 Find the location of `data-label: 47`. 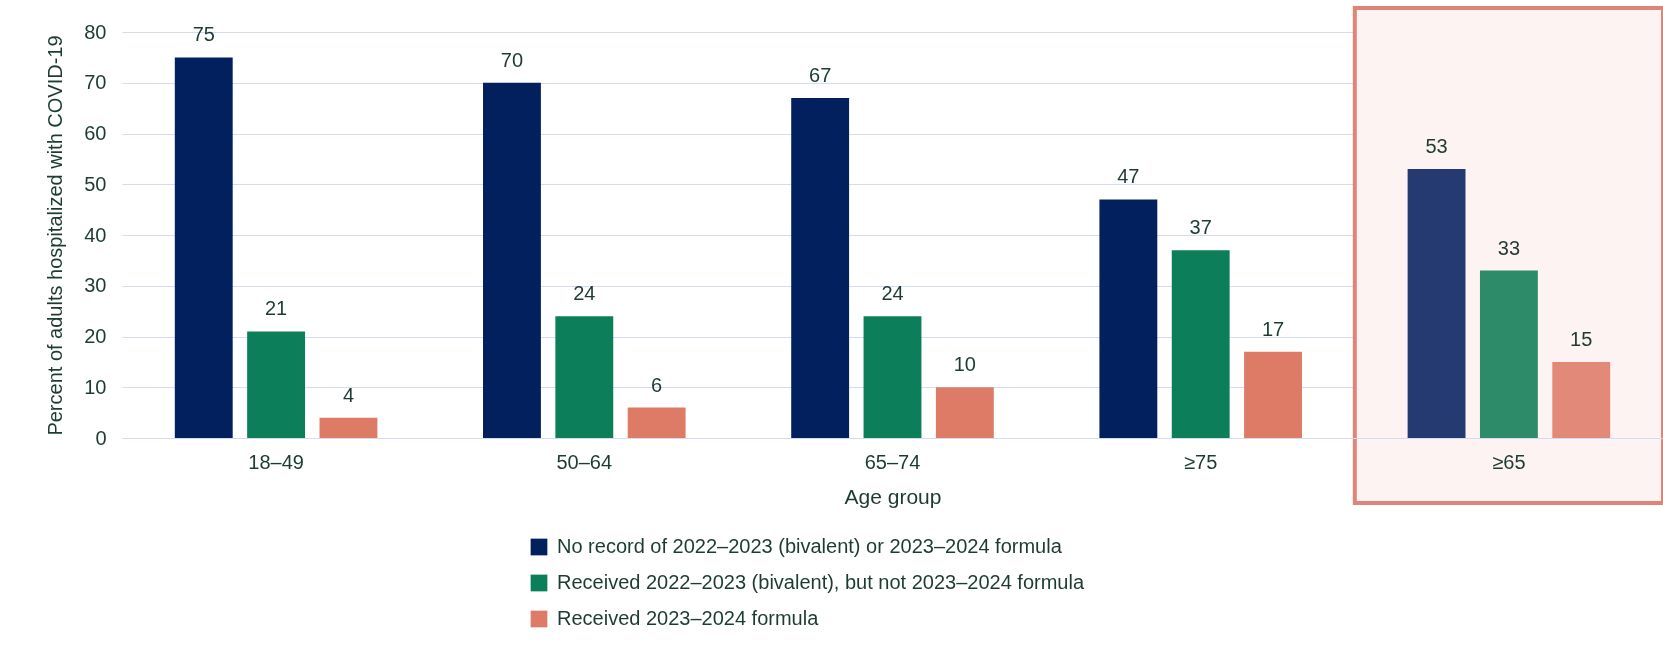

data-label: 47 is located at coordinates (1128, 176).